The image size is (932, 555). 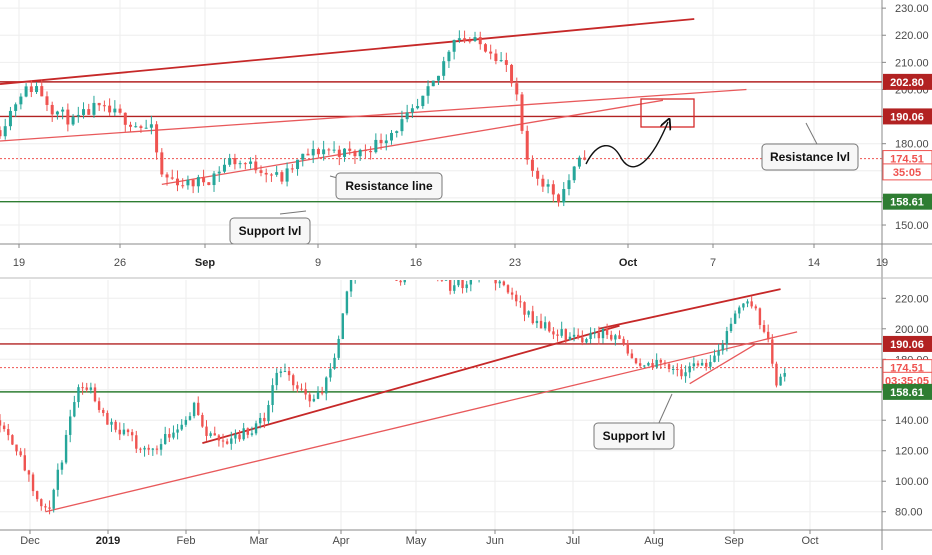 What do you see at coordinates (389, 186) in the screenshot?
I see `callout-resistance-line: Resistance line` at bounding box center [389, 186].